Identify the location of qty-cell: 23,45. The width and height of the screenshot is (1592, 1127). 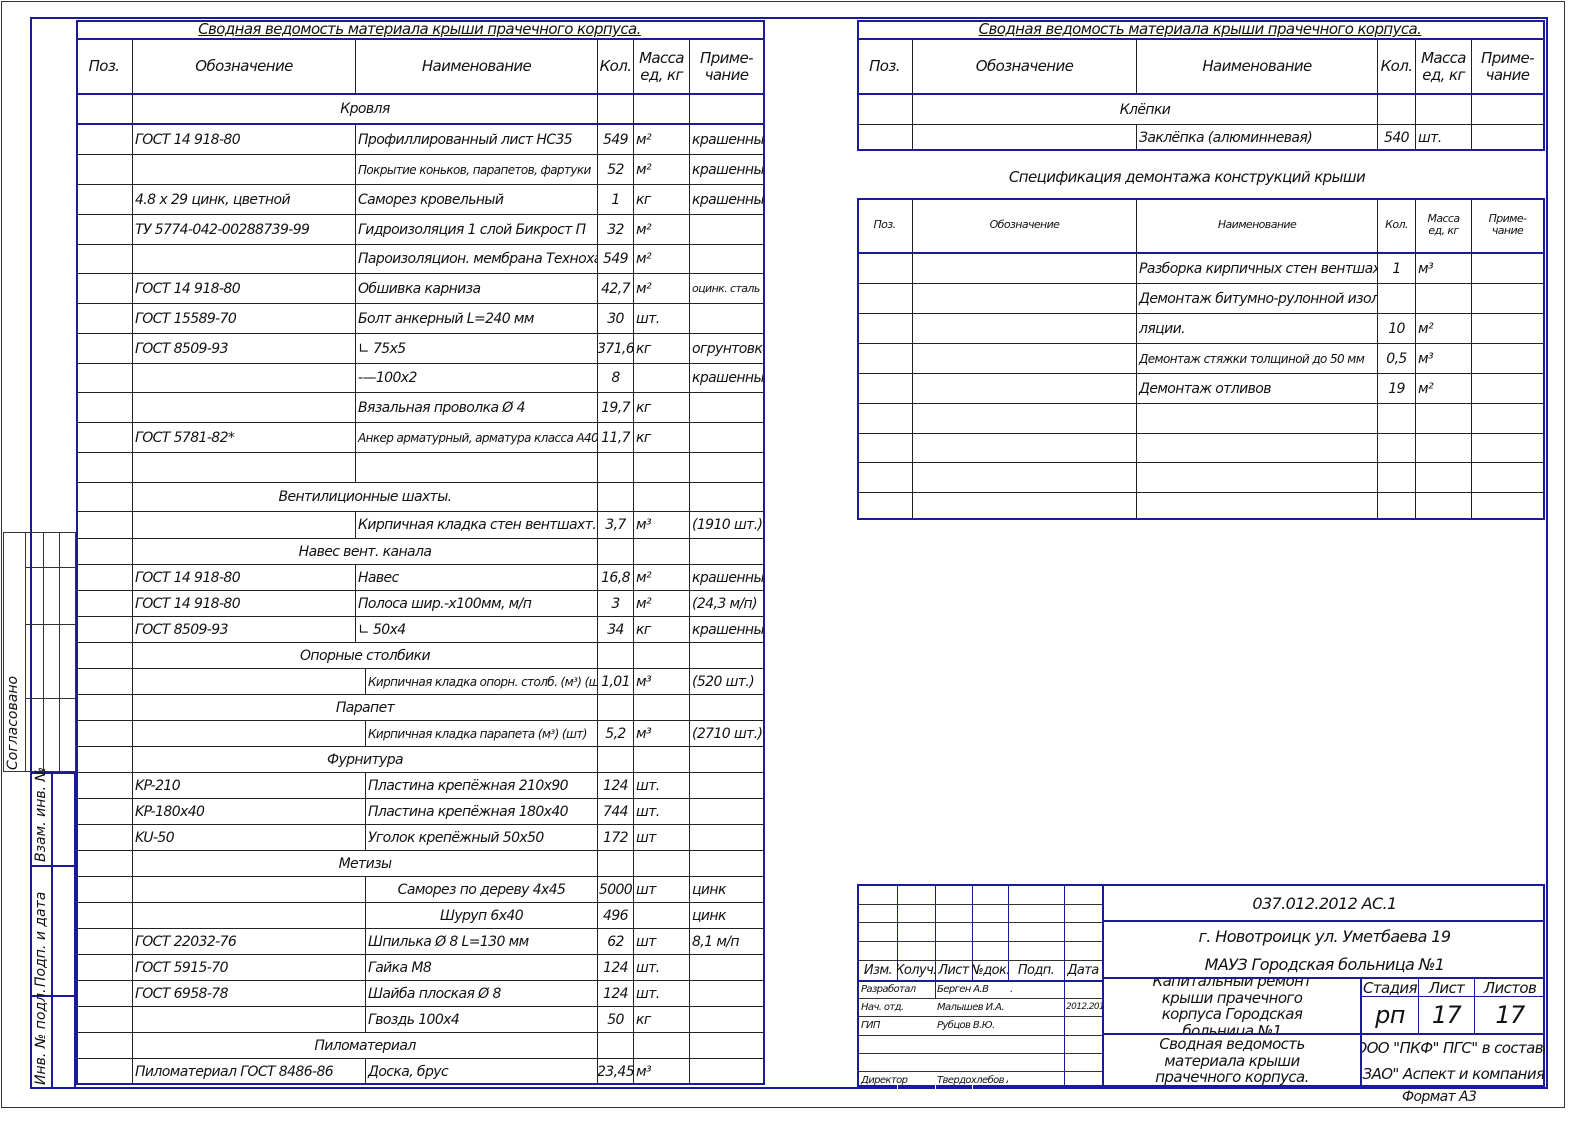
(616, 1072).